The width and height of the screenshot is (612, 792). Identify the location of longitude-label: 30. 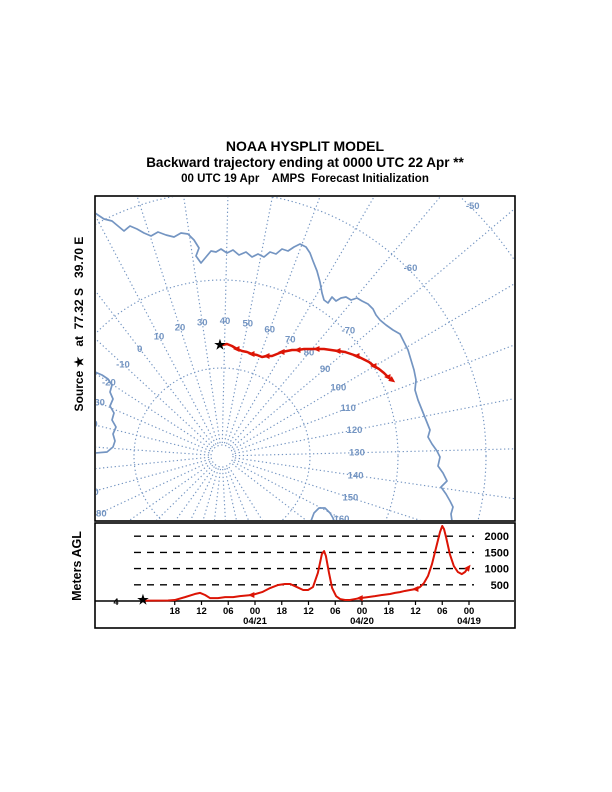
(202, 322).